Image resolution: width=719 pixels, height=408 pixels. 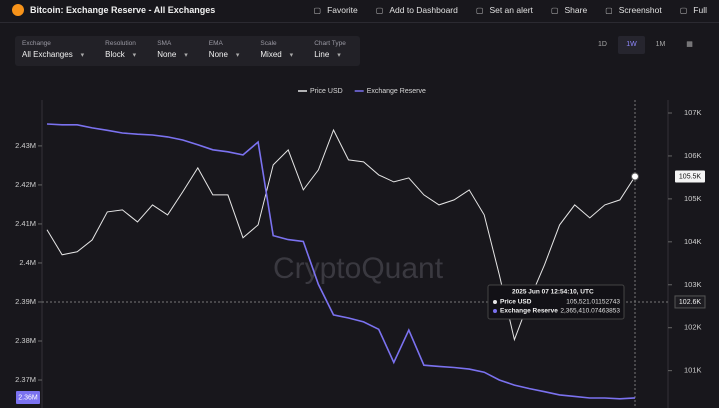 What do you see at coordinates (529, 311) in the screenshot?
I see `tooltip-series-name: Exchange Reserve` at bounding box center [529, 311].